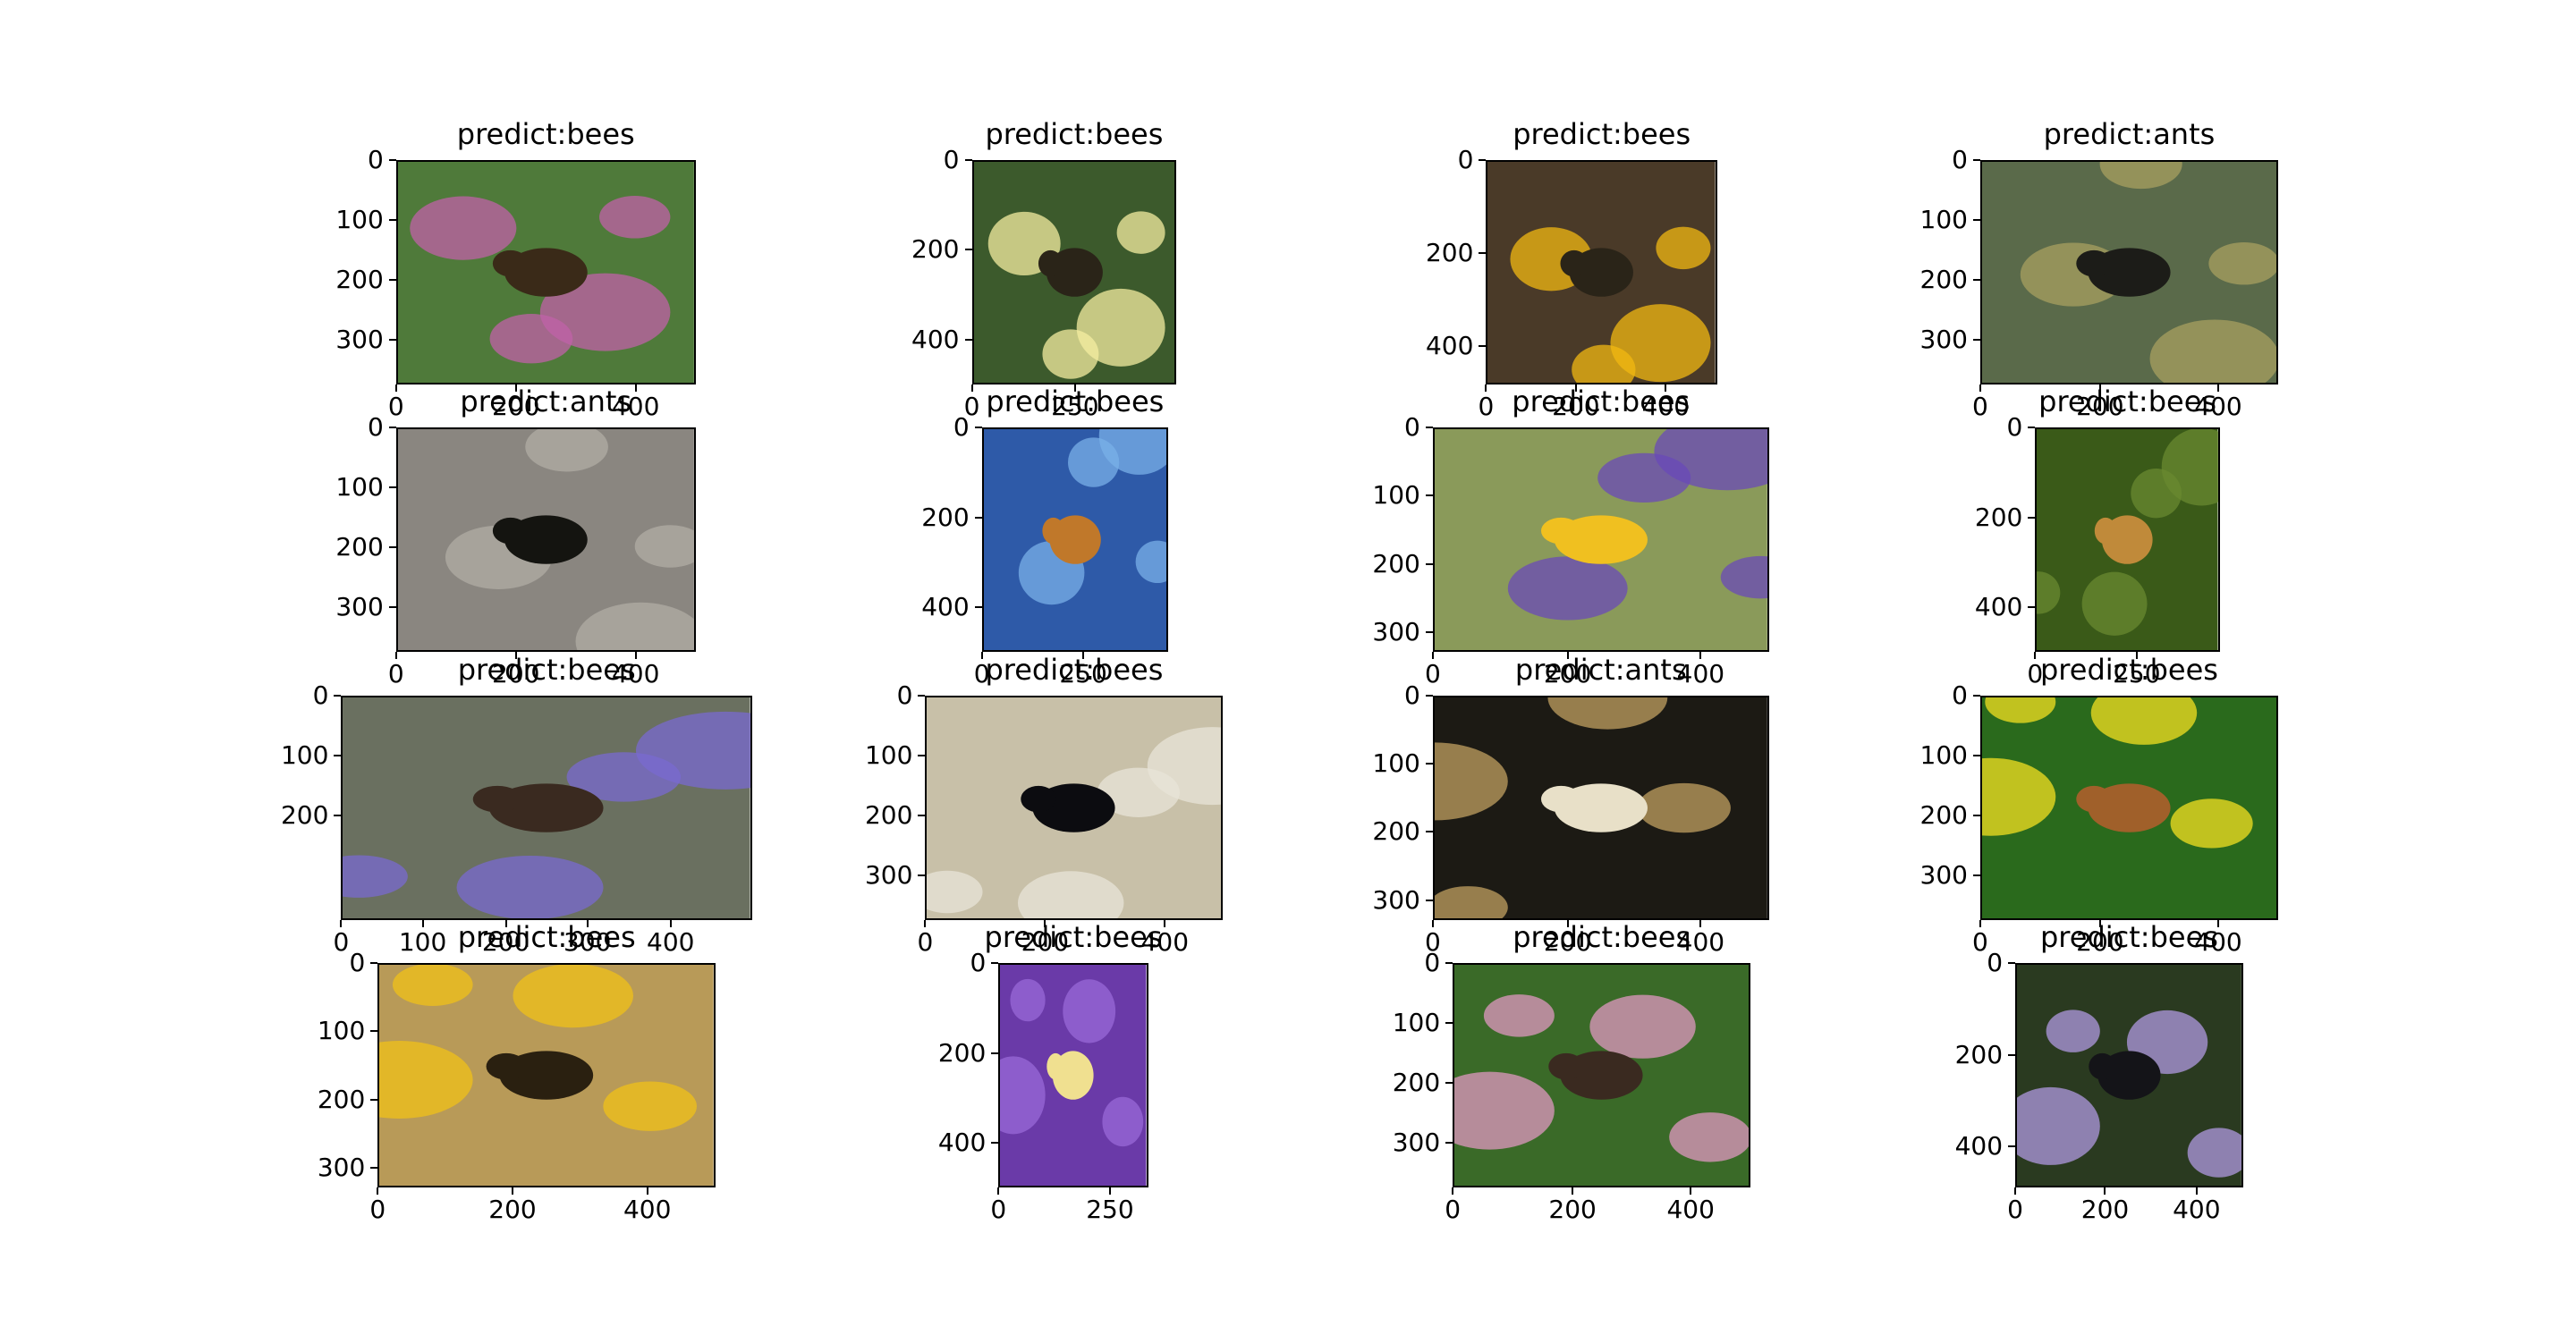  What do you see at coordinates (1602, 938) in the screenshot?
I see `subplot-title: predict:bees` at bounding box center [1602, 938].